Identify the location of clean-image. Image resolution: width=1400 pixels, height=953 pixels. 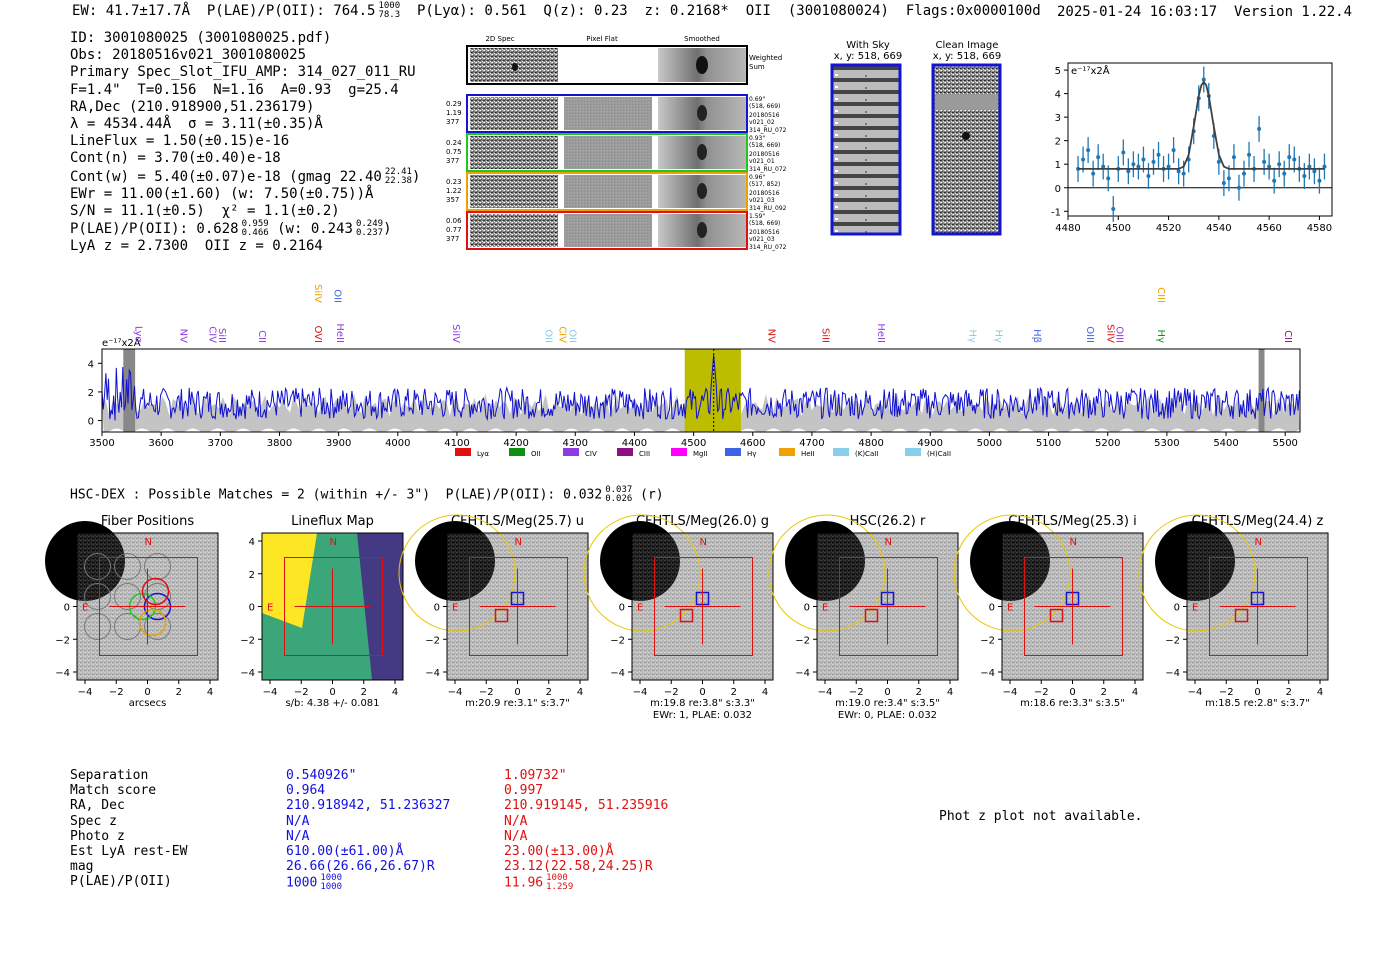
(966, 149).